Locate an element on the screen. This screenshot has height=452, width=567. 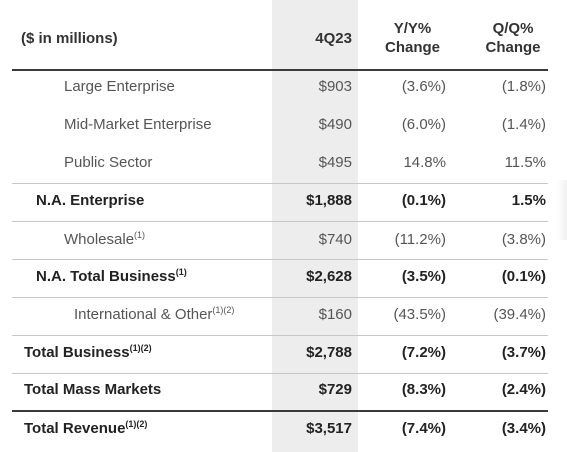
row-value-international-other: $160 is located at coordinates (335, 314).